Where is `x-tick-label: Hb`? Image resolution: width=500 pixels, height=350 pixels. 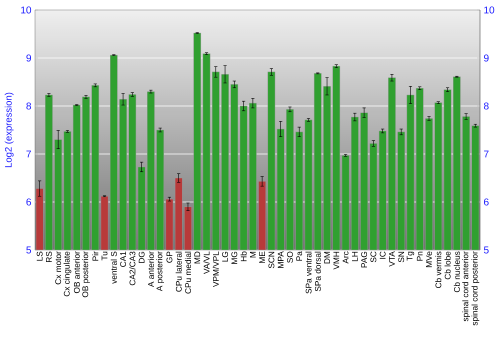
x-tick-label: Hb is located at coordinates (243, 257).